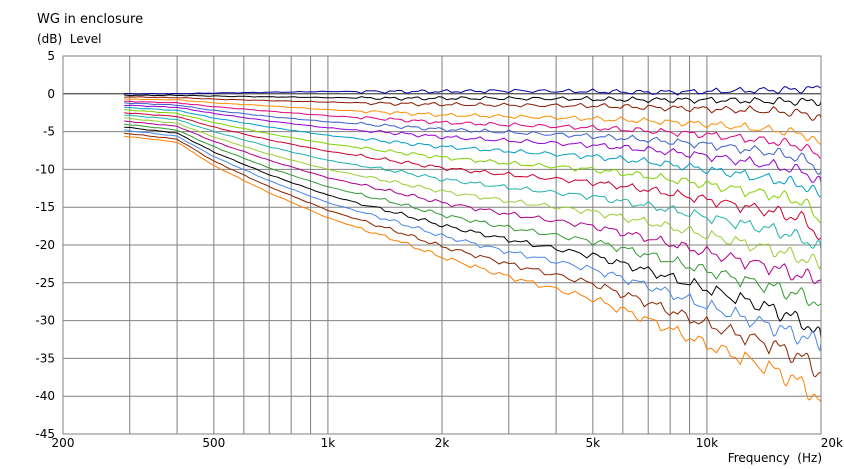  Describe the element at coordinates (45, 321) in the screenshot. I see `y-tick-label: -30` at that location.